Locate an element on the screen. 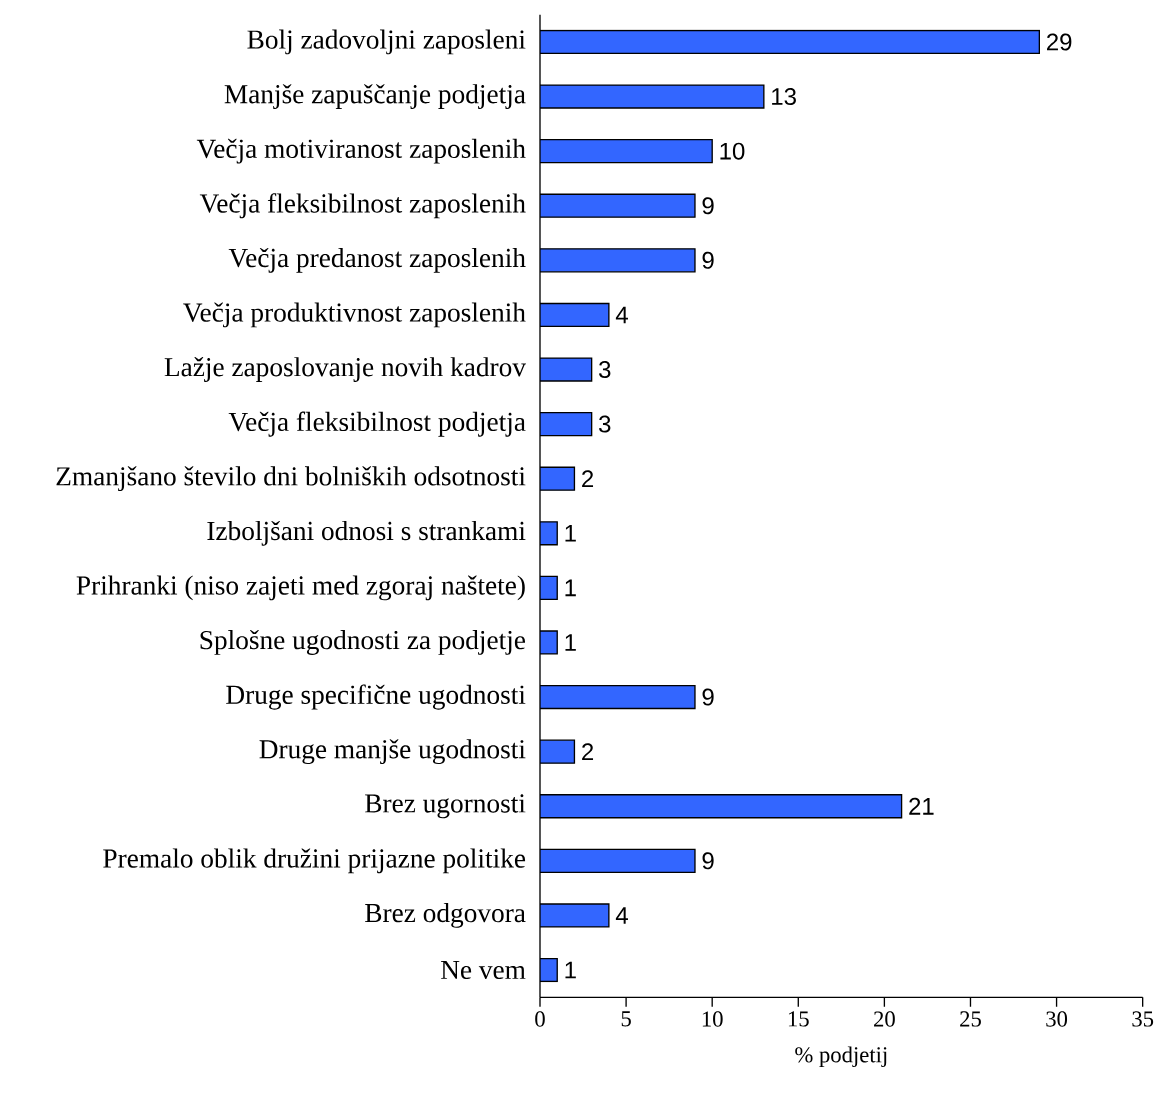 Image resolution: width=1161 pixels, height=1112 pixels. y-tick-label: Druge manjše ugodnosti is located at coordinates (392, 752).